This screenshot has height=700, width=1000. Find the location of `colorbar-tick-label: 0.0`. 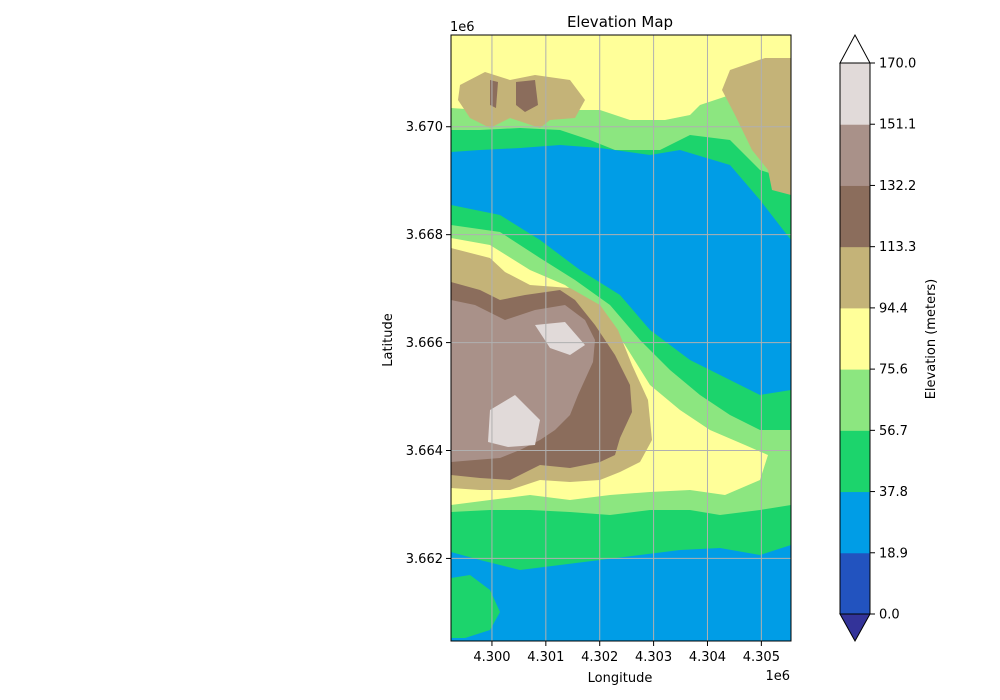

colorbar-tick-label: 0.0 is located at coordinates (889, 615).